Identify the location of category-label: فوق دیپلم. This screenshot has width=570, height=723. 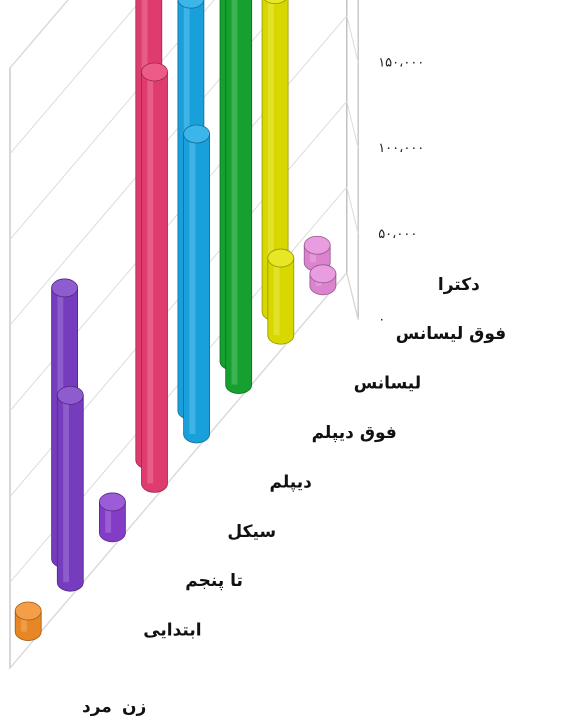
(354, 433).